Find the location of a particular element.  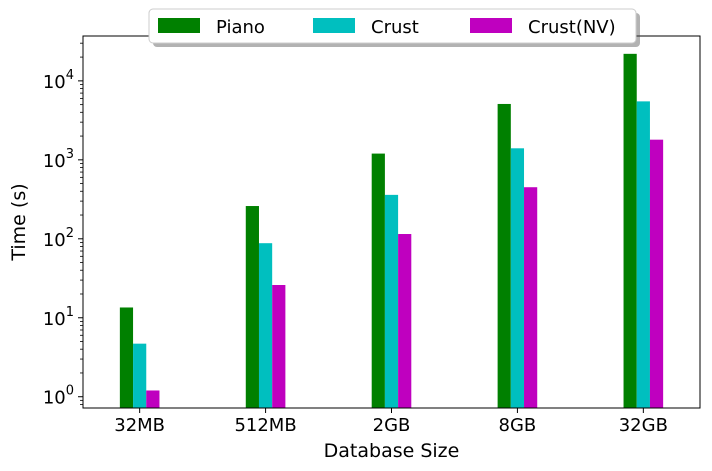

bar-crust-nv--2gb is located at coordinates (405, 321).